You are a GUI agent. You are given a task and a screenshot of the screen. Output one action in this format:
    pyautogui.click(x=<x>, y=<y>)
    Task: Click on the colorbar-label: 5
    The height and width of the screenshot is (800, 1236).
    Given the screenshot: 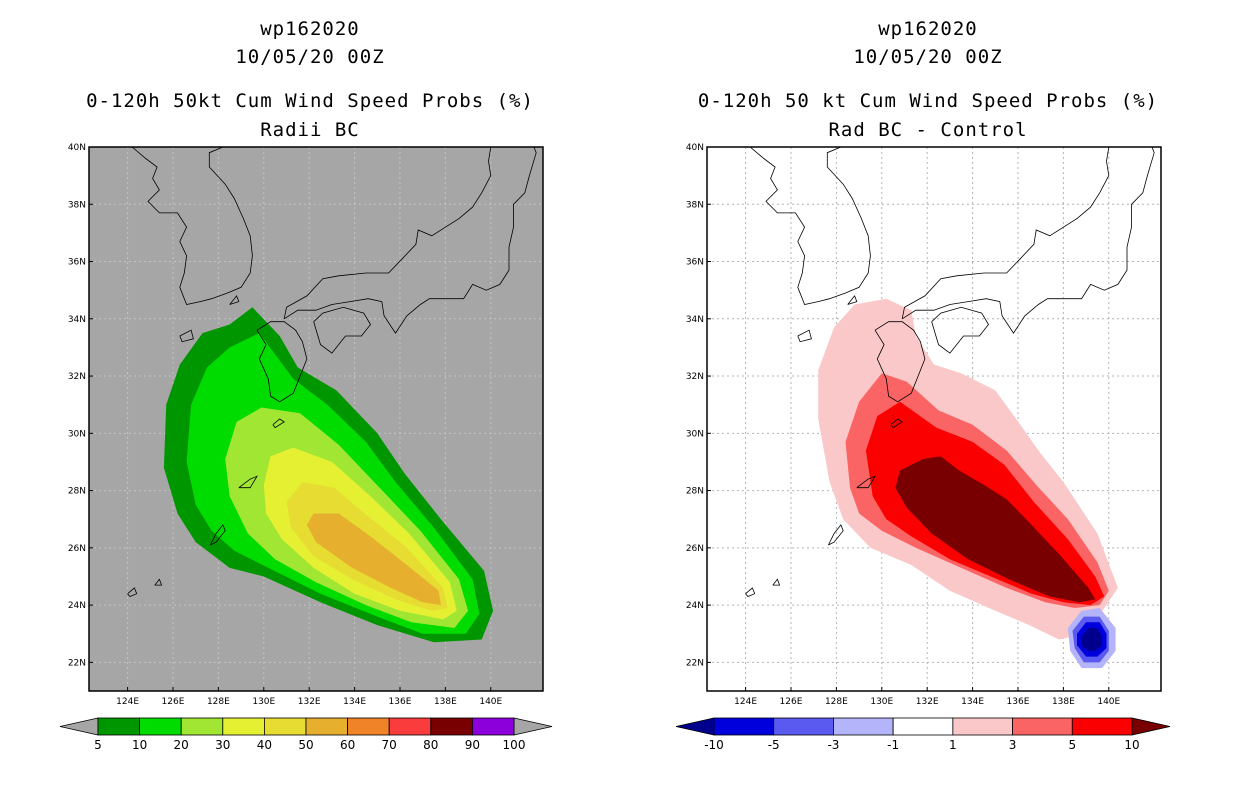 What is the action you would take?
    pyautogui.click(x=98, y=745)
    